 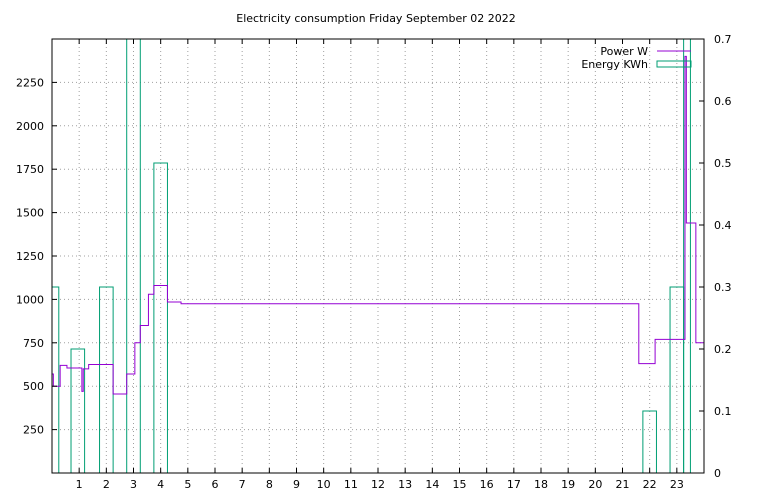 I want to click on x-tick-label: 4, so click(x=160, y=484).